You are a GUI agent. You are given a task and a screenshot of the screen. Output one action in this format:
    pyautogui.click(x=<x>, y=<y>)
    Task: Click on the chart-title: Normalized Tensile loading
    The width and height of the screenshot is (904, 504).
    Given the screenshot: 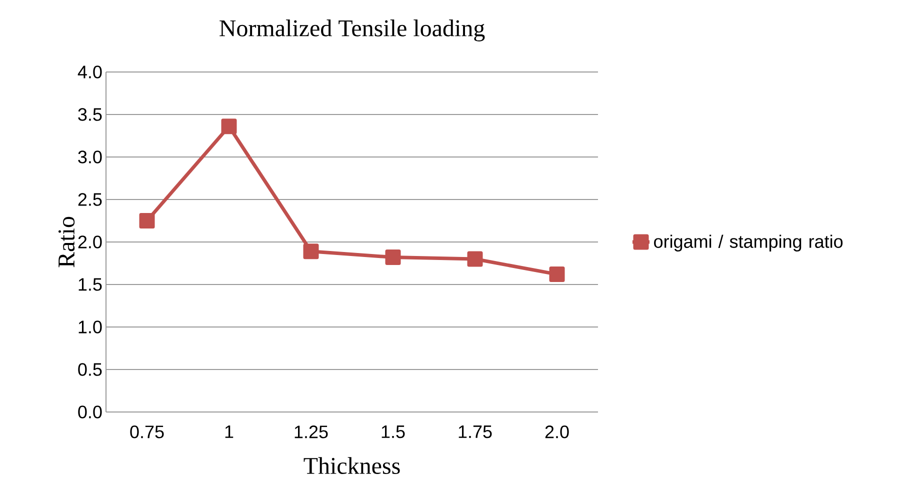 What is the action you would take?
    pyautogui.click(x=352, y=31)
    